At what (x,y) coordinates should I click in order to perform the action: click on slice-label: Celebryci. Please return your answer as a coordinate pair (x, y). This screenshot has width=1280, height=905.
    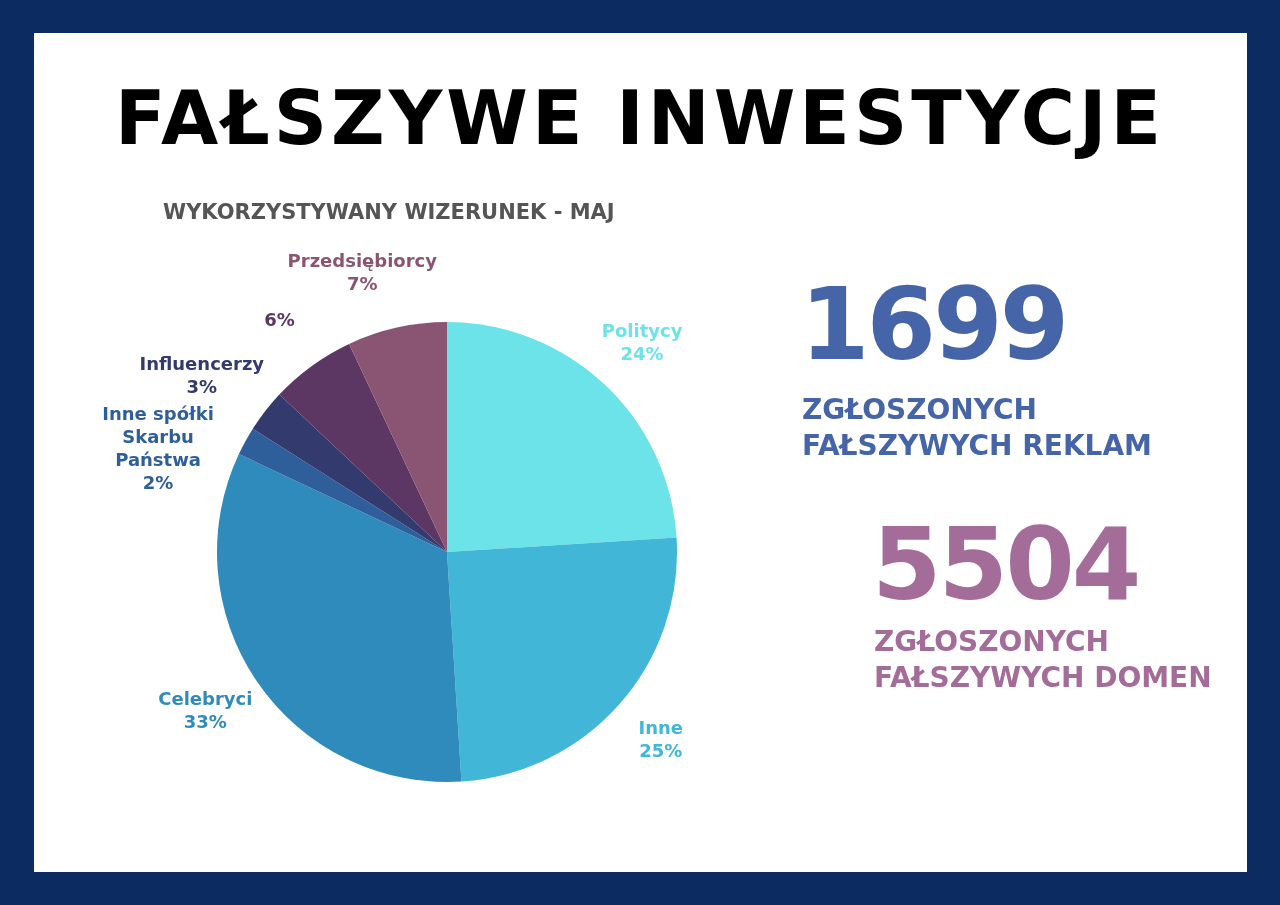
    Looking at the image, I should click on (205, 699).